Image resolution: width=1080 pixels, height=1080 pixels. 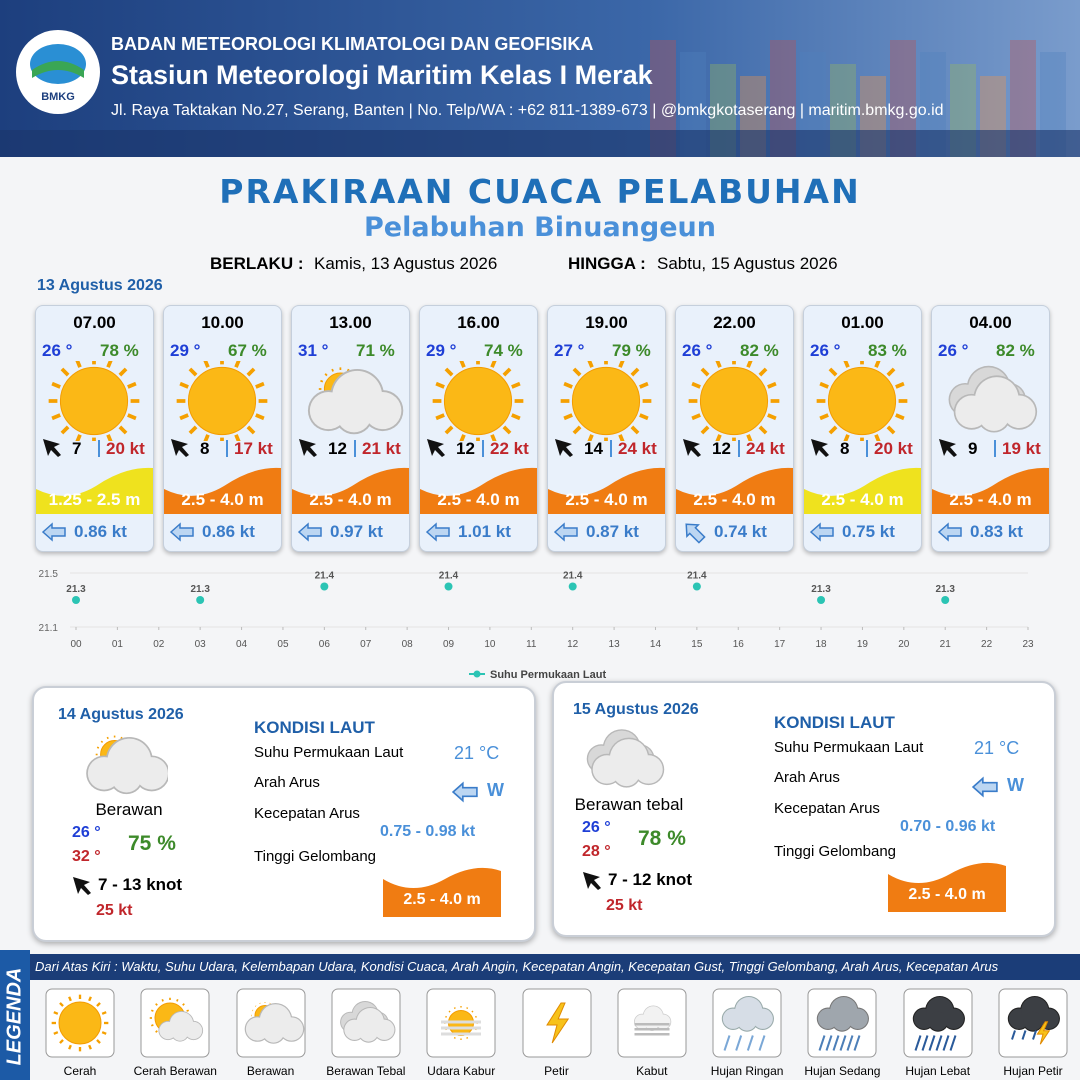 I want to click on valid-to-label: HINGGA :, so click(x=607, y=263).